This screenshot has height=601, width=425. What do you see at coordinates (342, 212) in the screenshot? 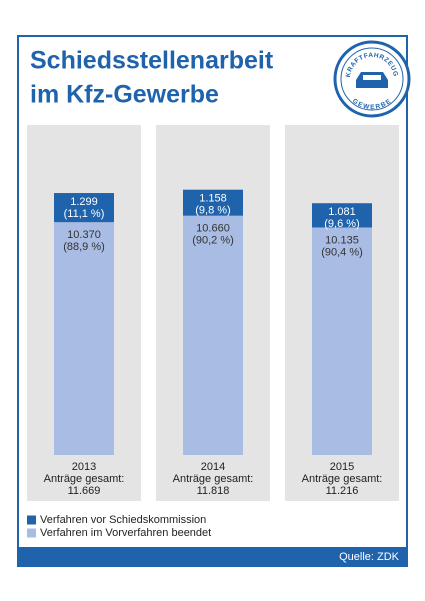
I see `value-label: 1.081` at bounding box center [342, 212].